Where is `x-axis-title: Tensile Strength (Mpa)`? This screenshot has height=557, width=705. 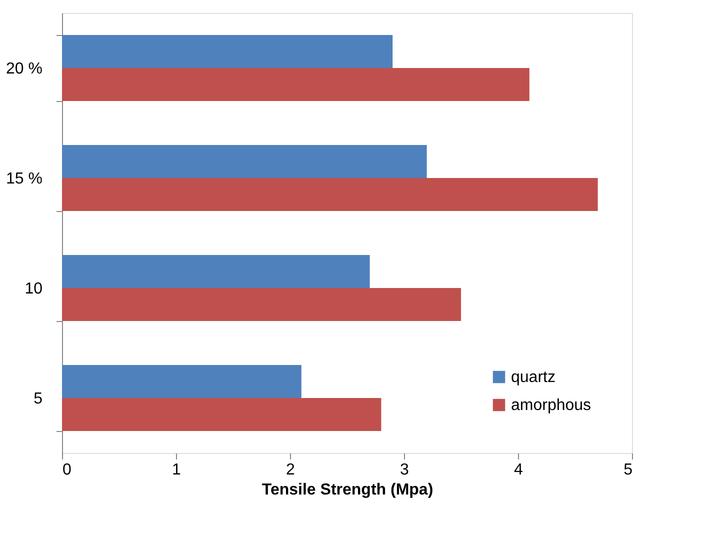 x-axis-title: Tensile Strength (Mpa) is located at coordinates (348, 490).